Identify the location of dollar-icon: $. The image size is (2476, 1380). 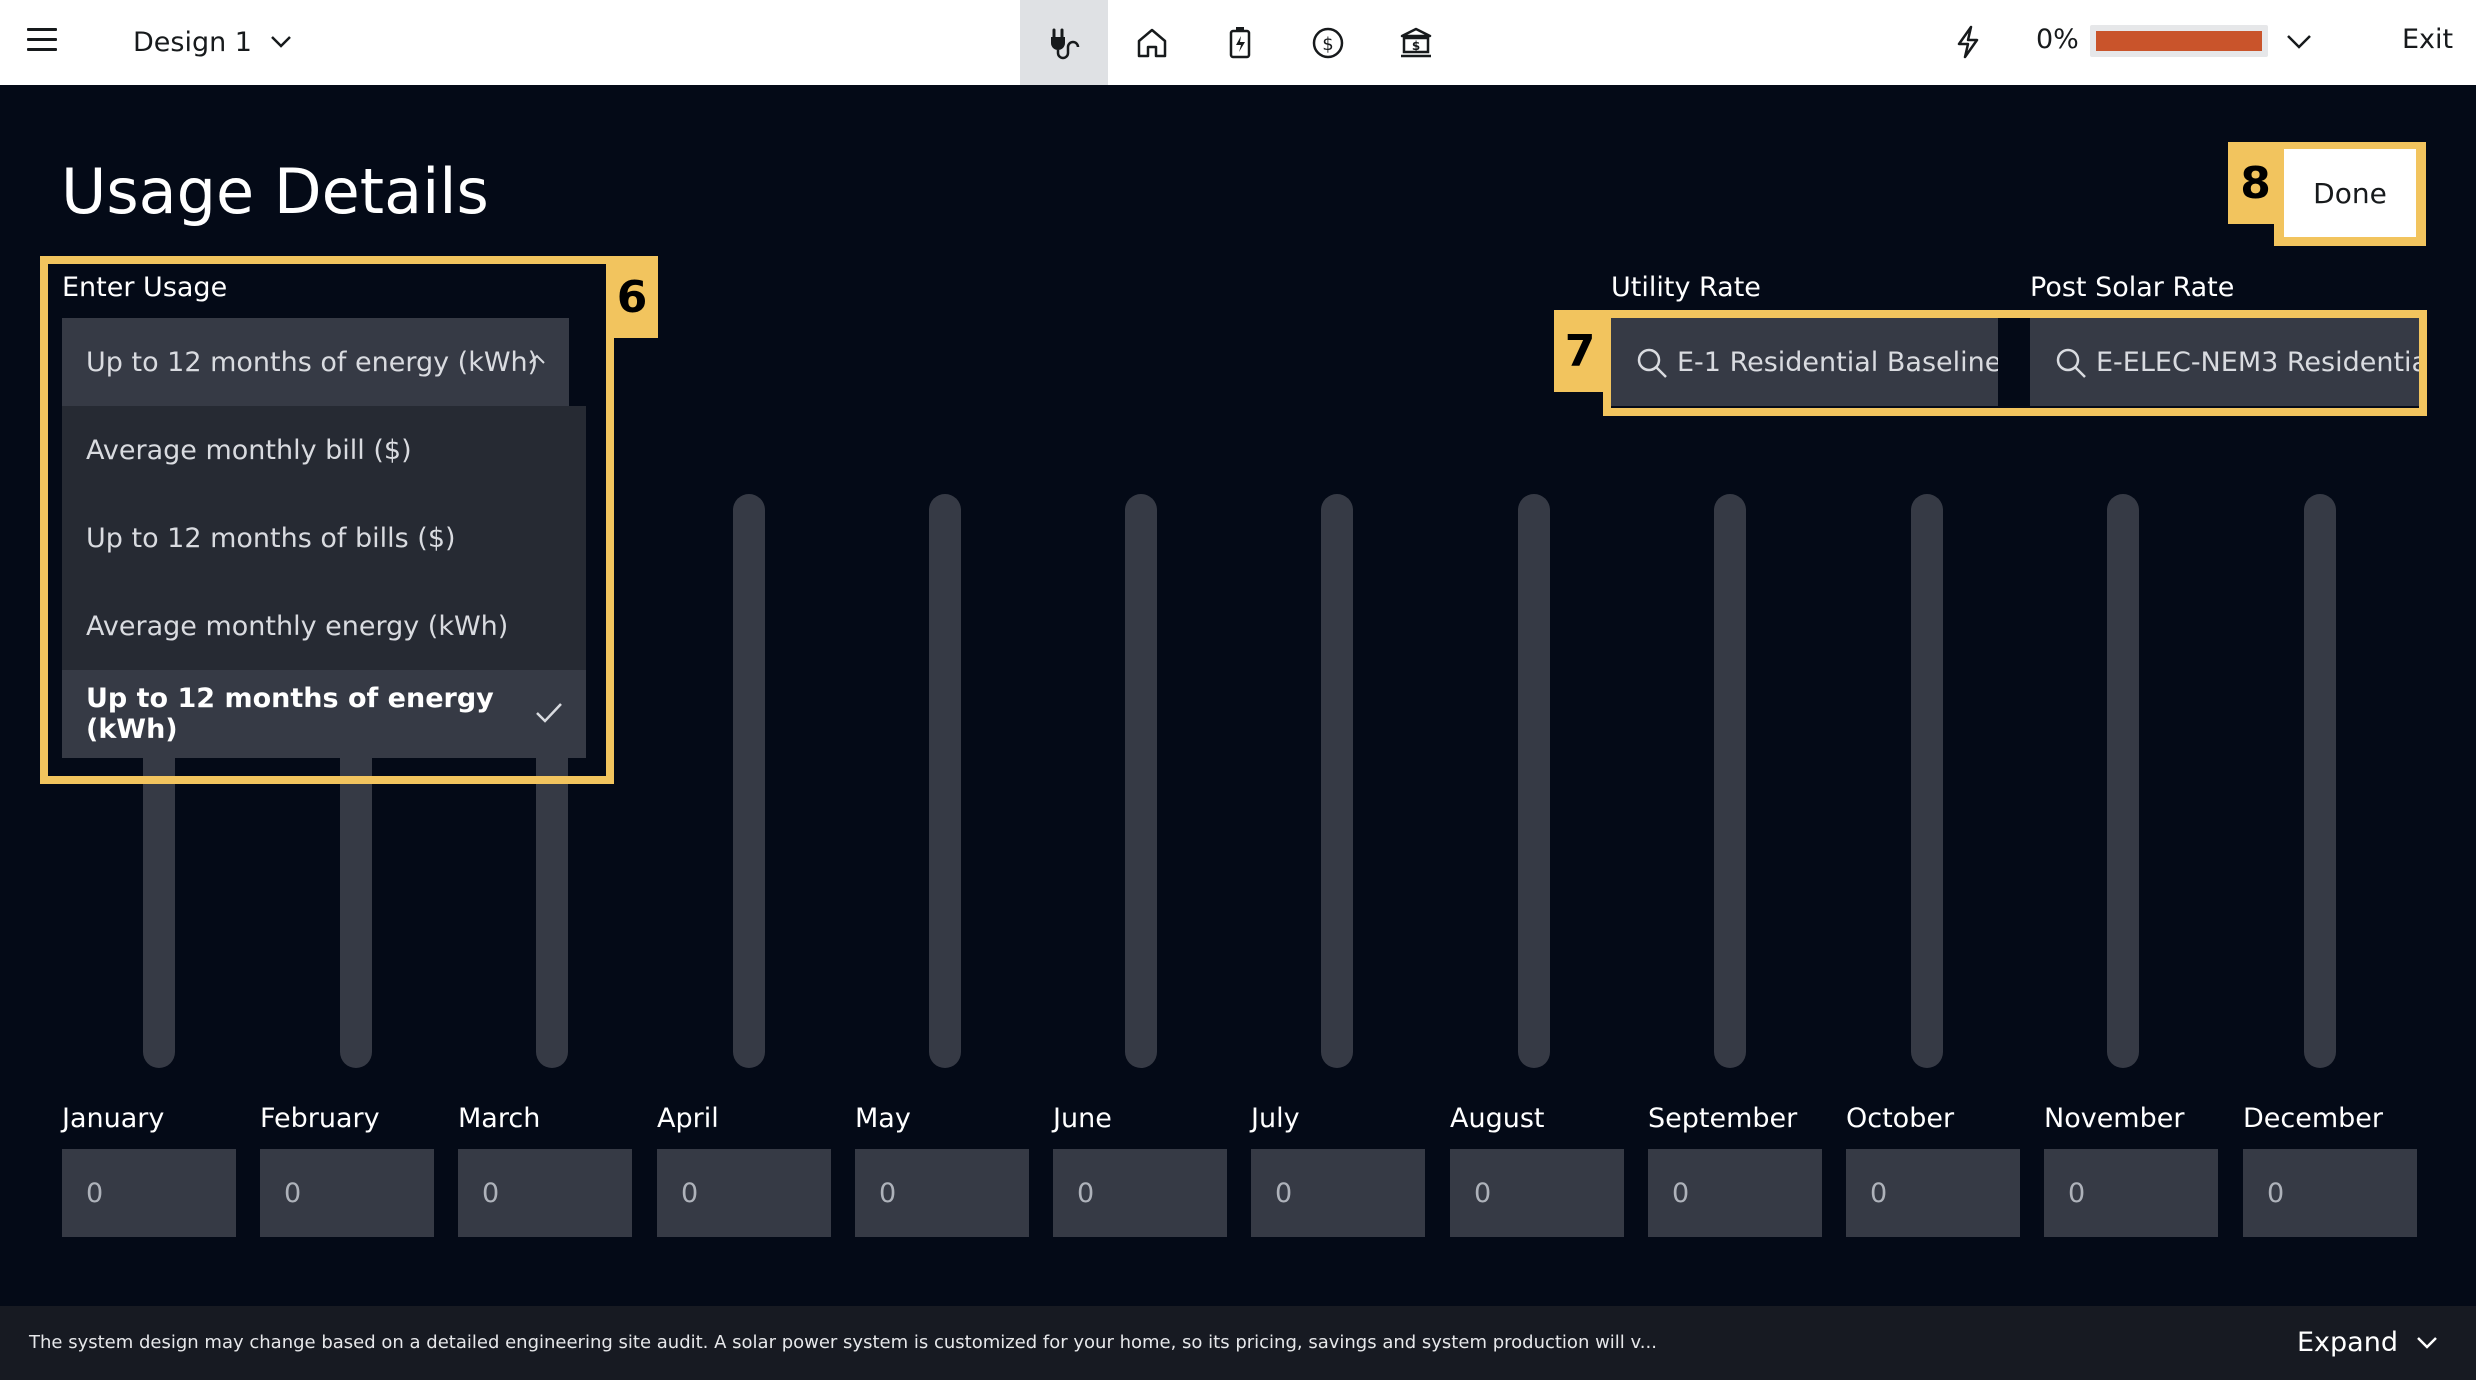
(1328, 42).